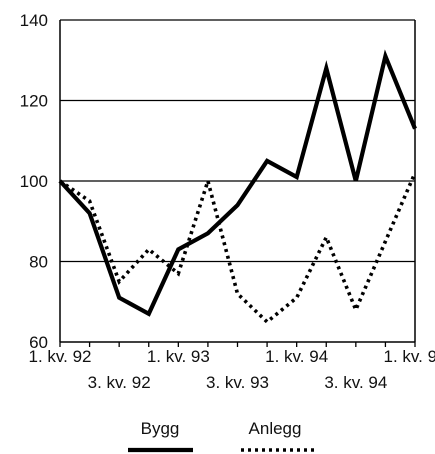 The image size is (435, 454). Describe the element at coordinates (296, 356) in the screenshot. I see `x-tick-label: 1. kv. 94` at that location.